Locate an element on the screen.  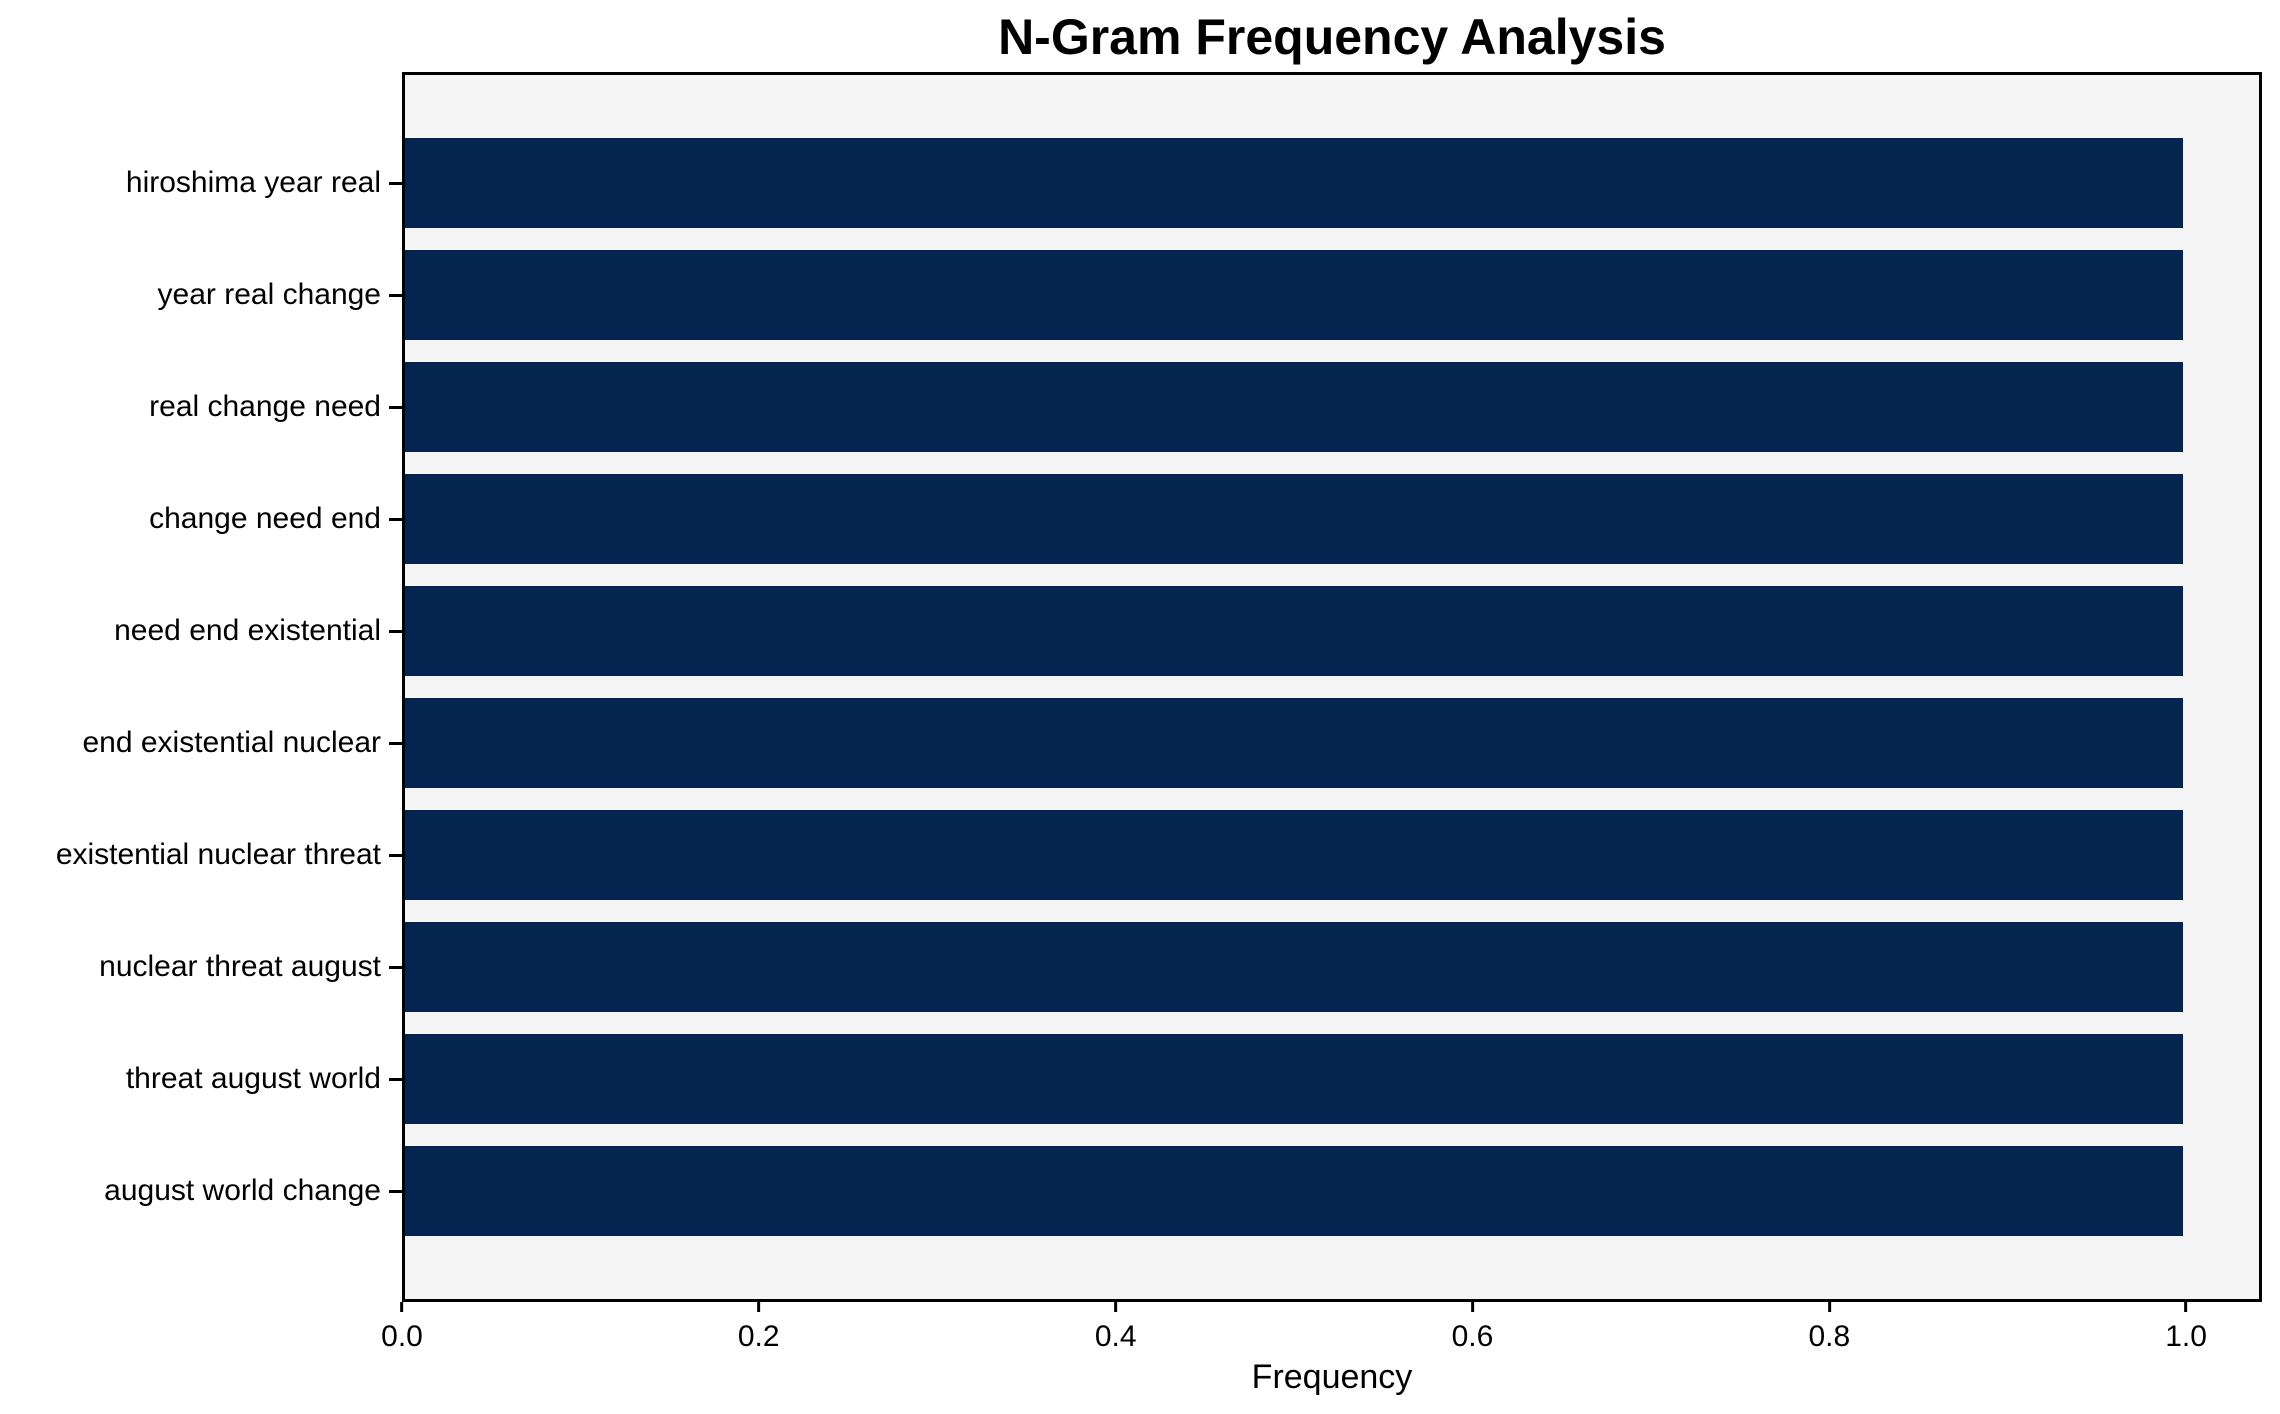
x-tick-label: 1.0 is located at coordinates (2186, 1336).